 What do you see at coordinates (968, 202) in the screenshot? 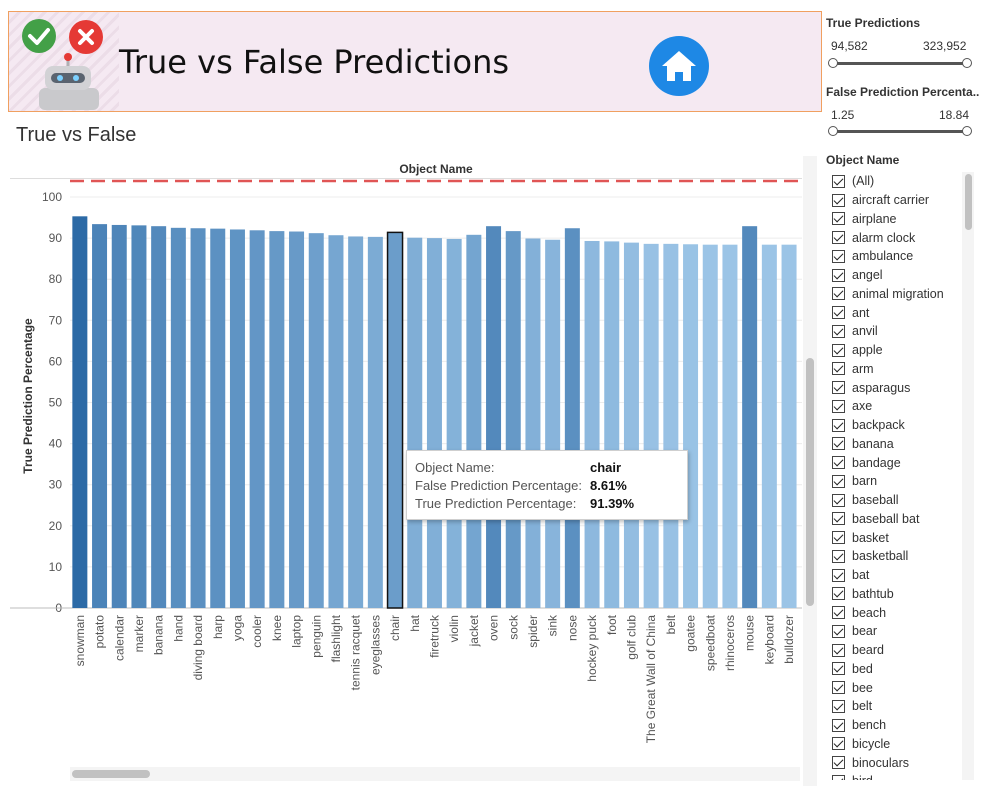
I see `filter-list-scroll-thumb` at bounding box center [968, 202].